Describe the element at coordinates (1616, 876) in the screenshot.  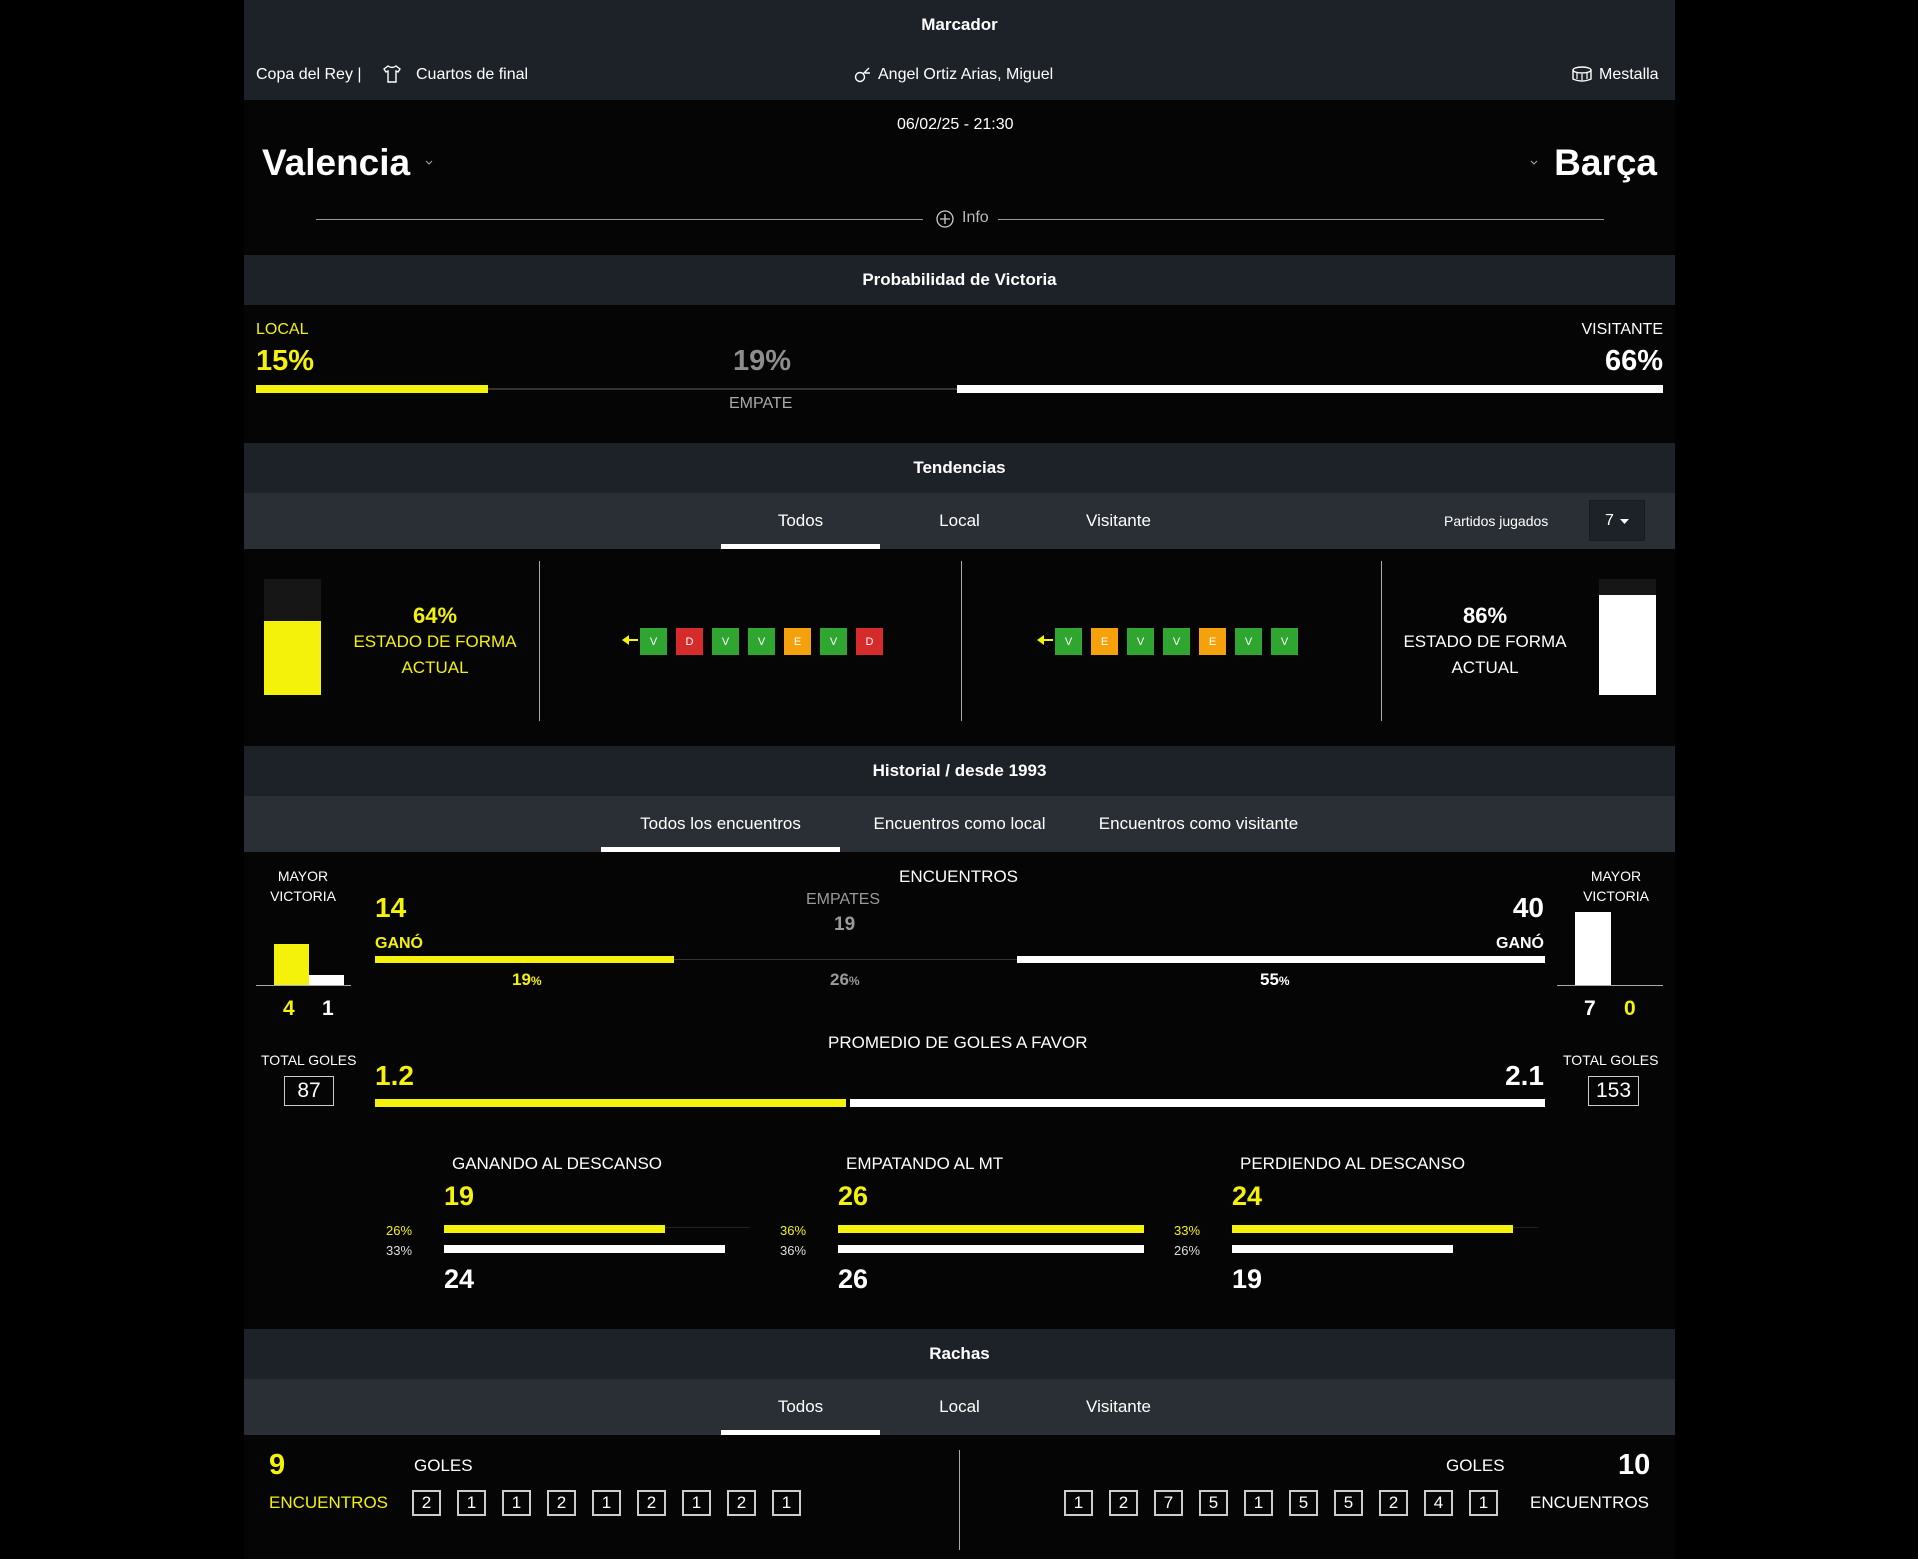
I see `mayor-label: MAYOR` at that location.